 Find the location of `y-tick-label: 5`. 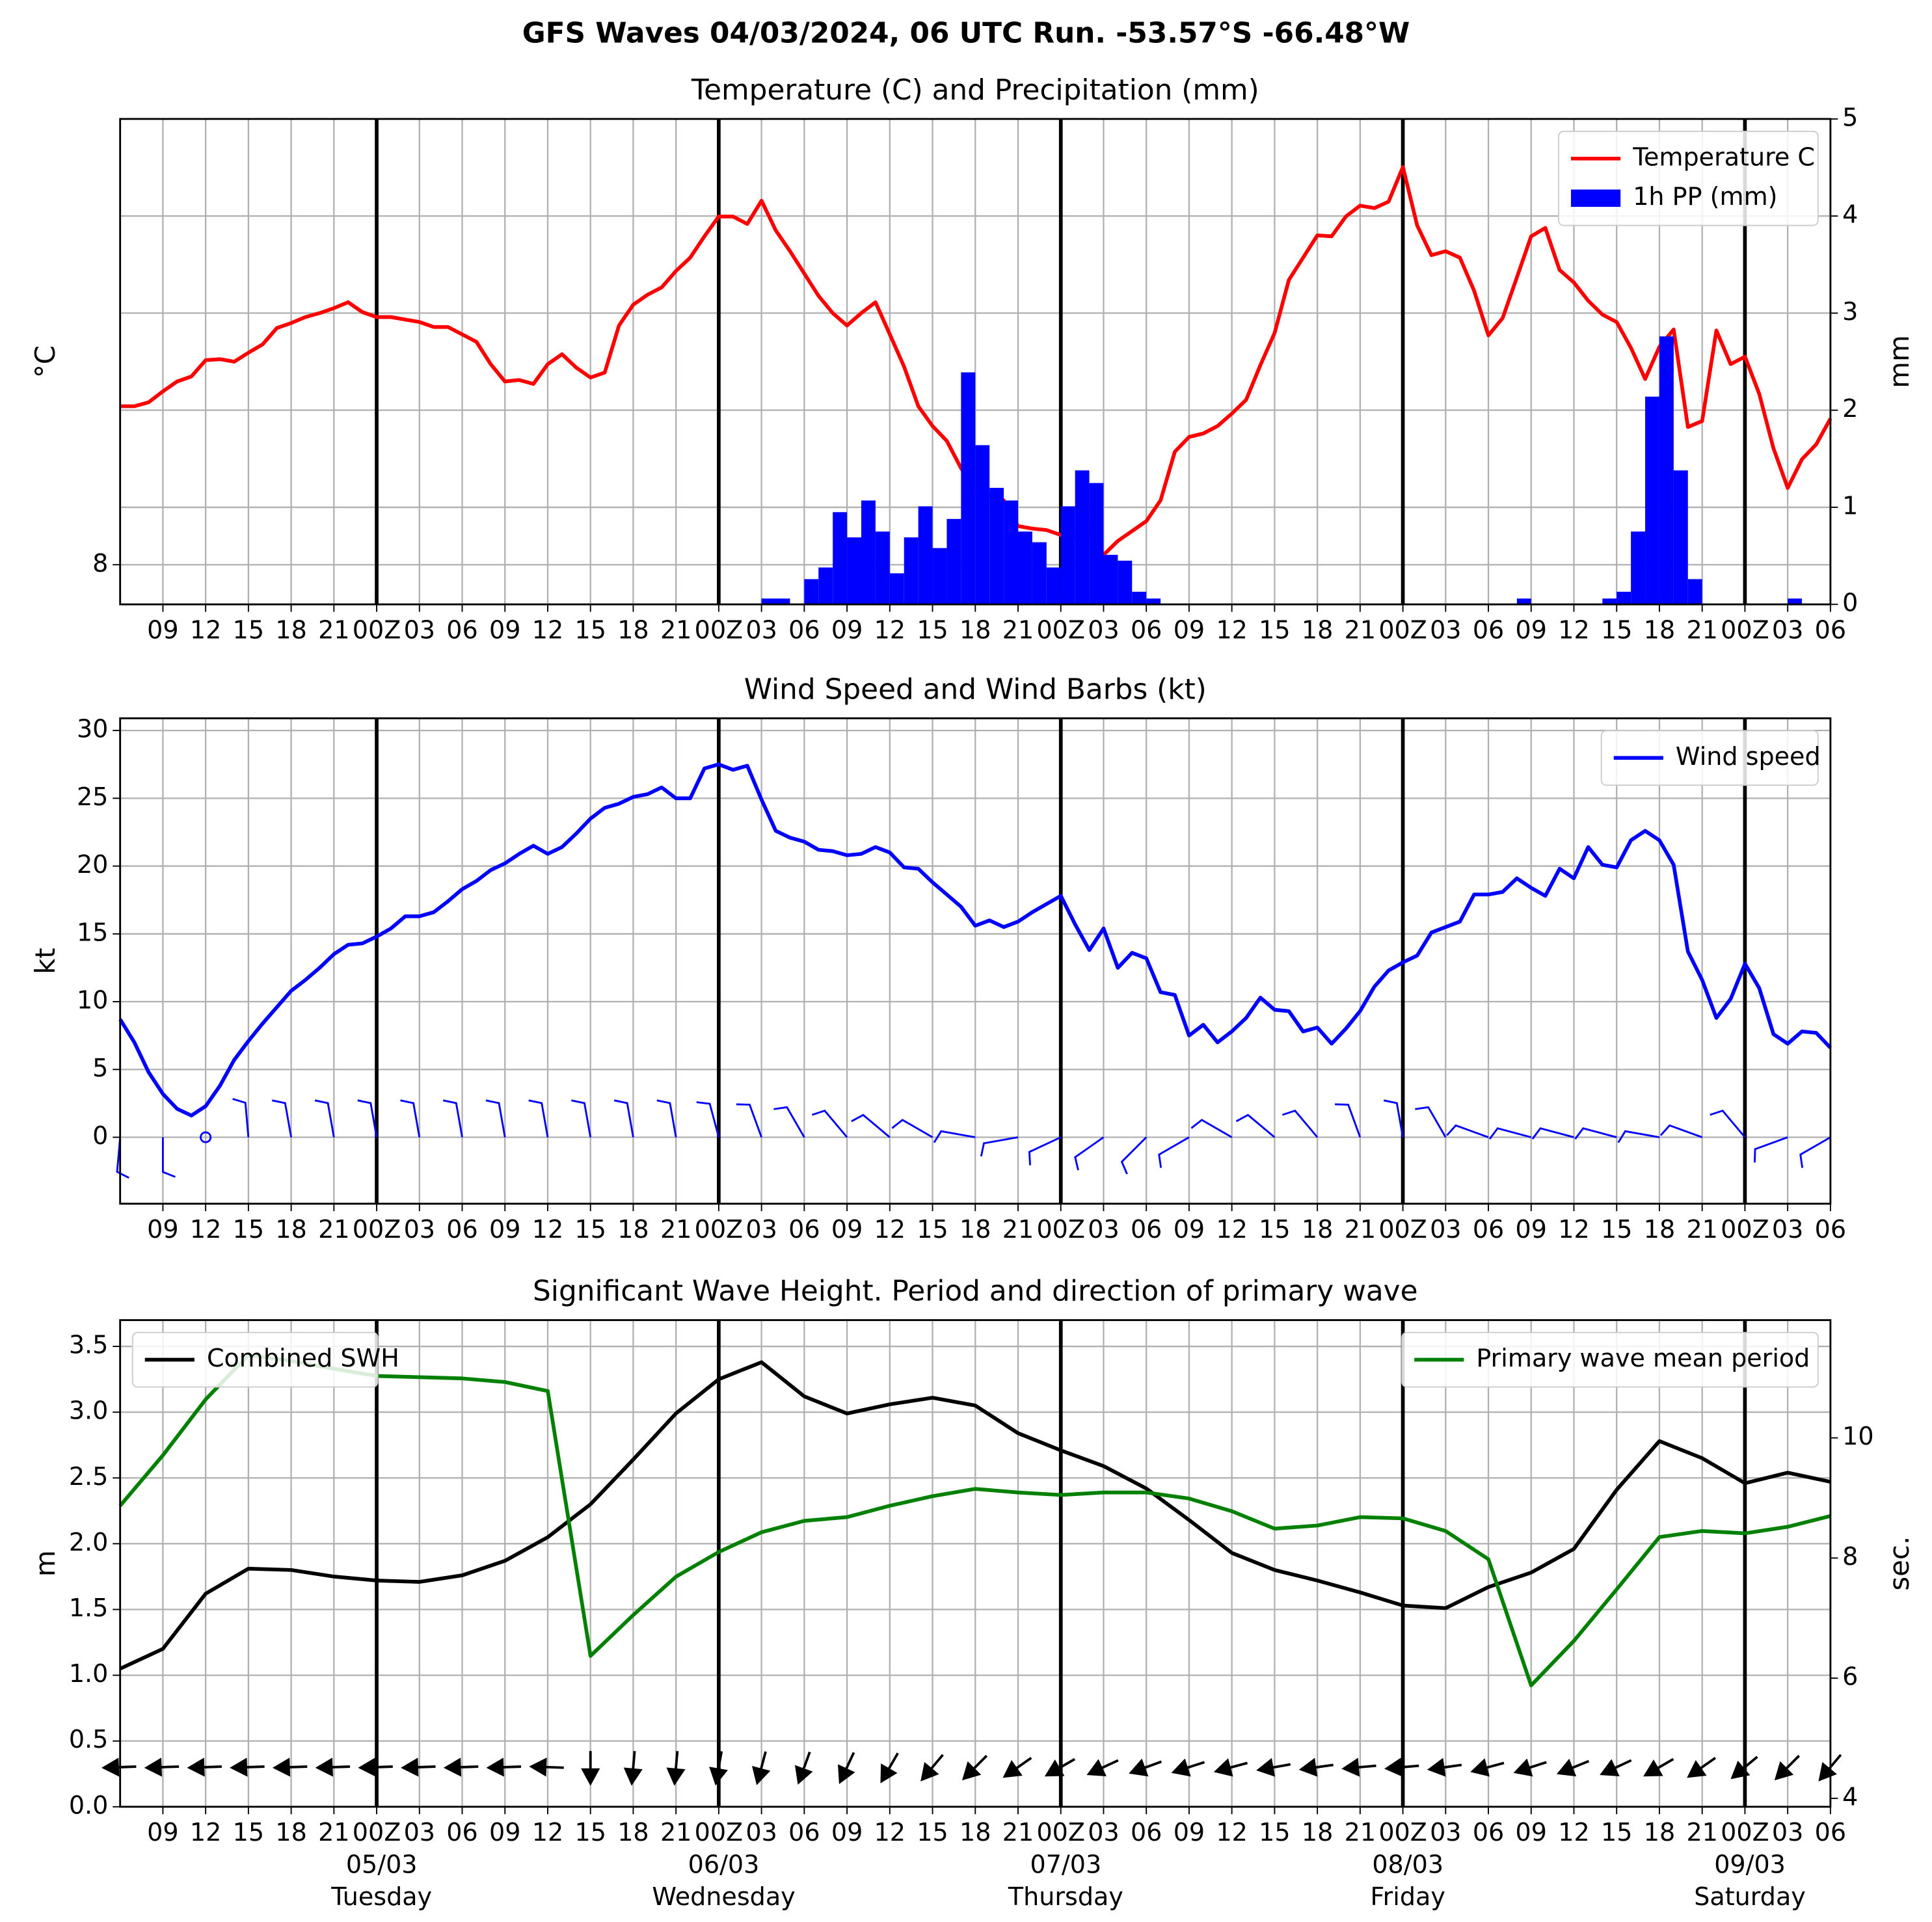

y-tick-label: 5 is located at coordinates (100, 1068).